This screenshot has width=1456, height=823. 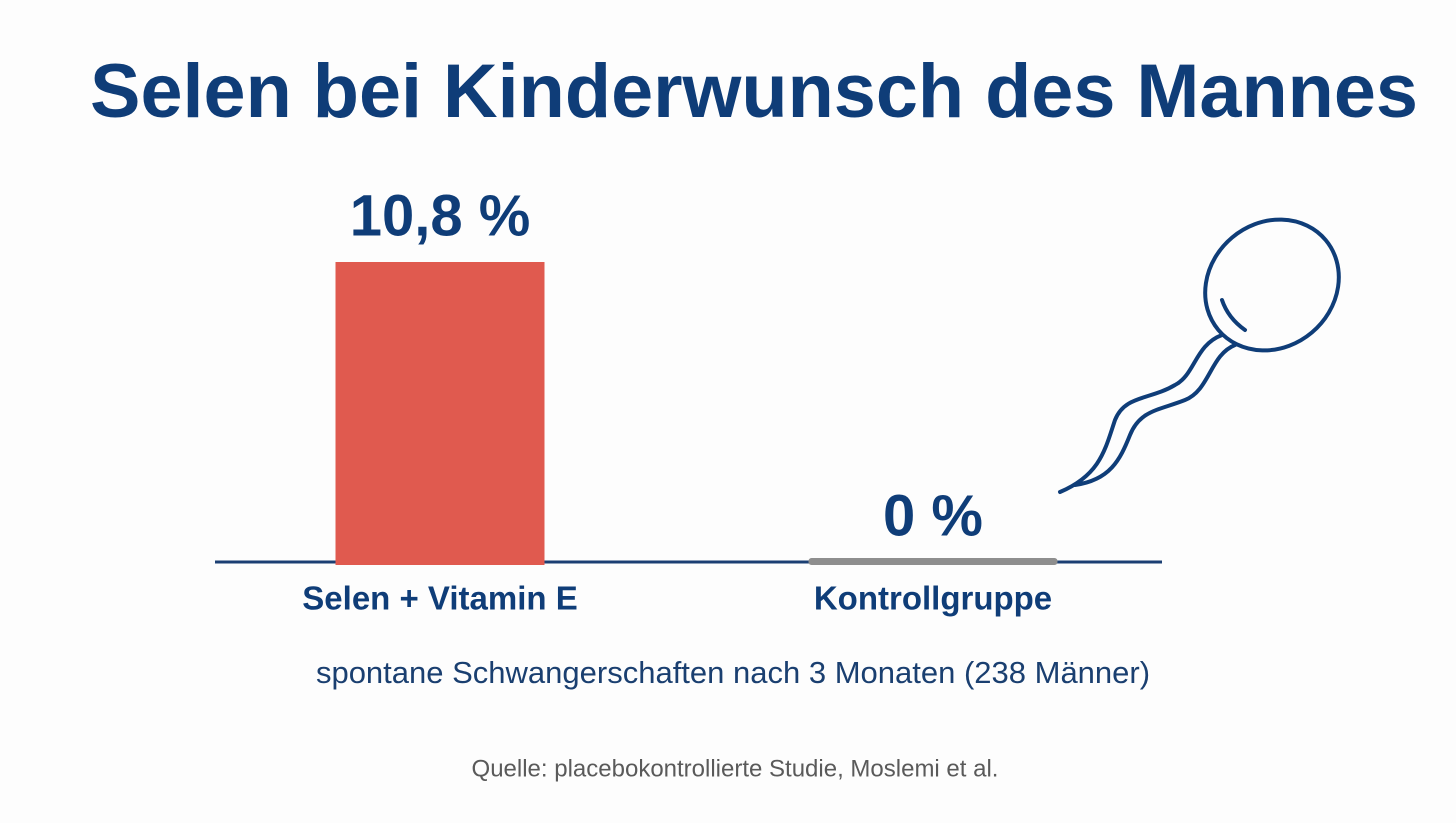 What do you see at coordinates (933, 515) in the screenshot?
I see `value-label: 0 %` at bounding box center [933, 515].